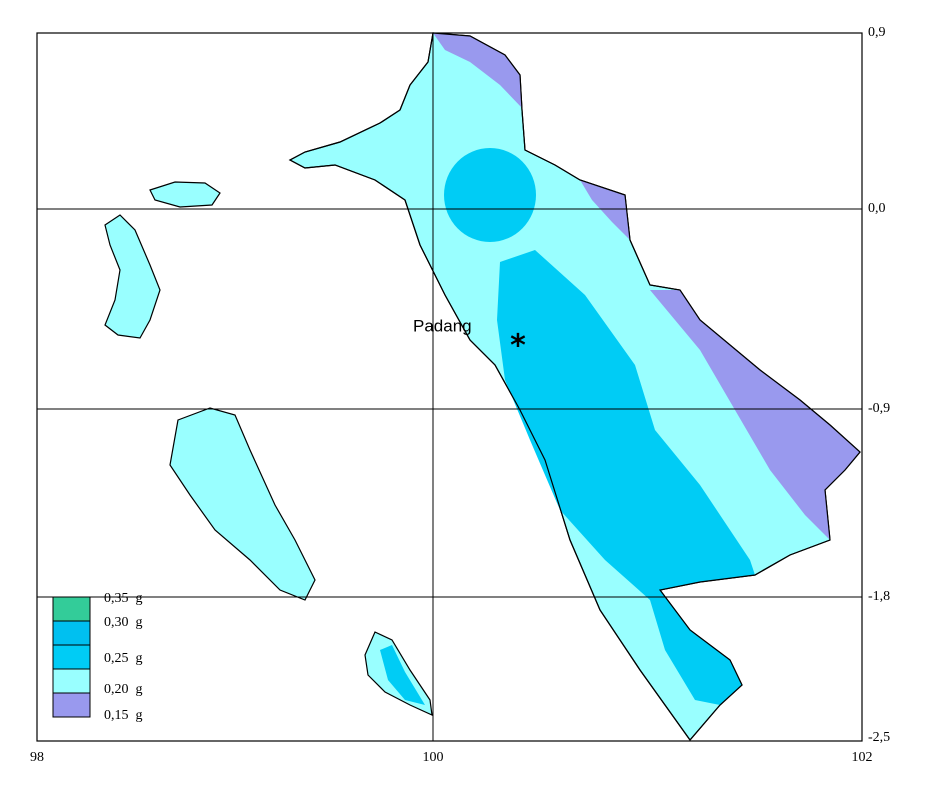  I want to click on y-label: 0,0, so click(877, 208).